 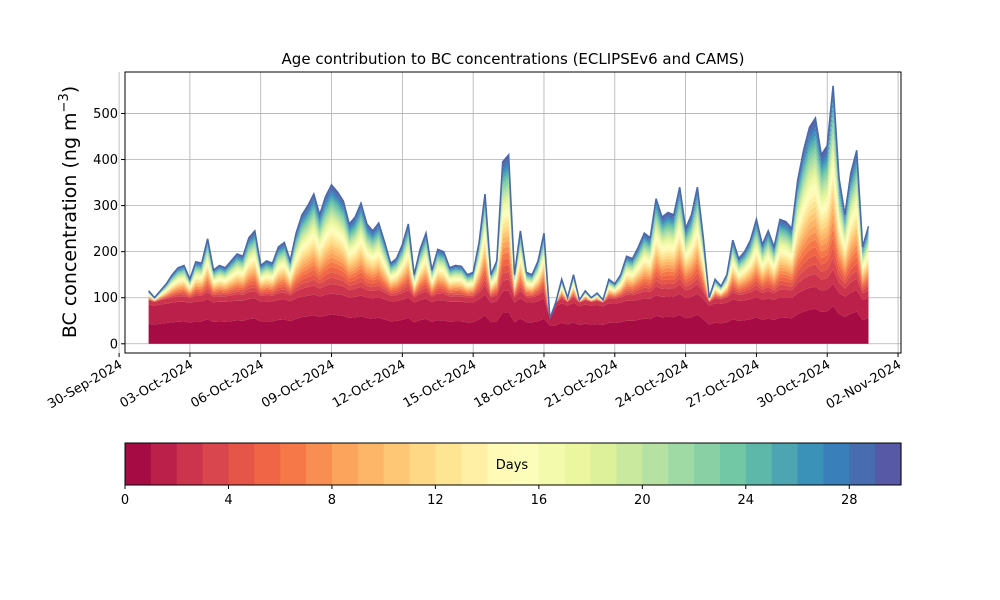 I want to click on colorbar-tick-label: 0, so click(x=125, y=500).